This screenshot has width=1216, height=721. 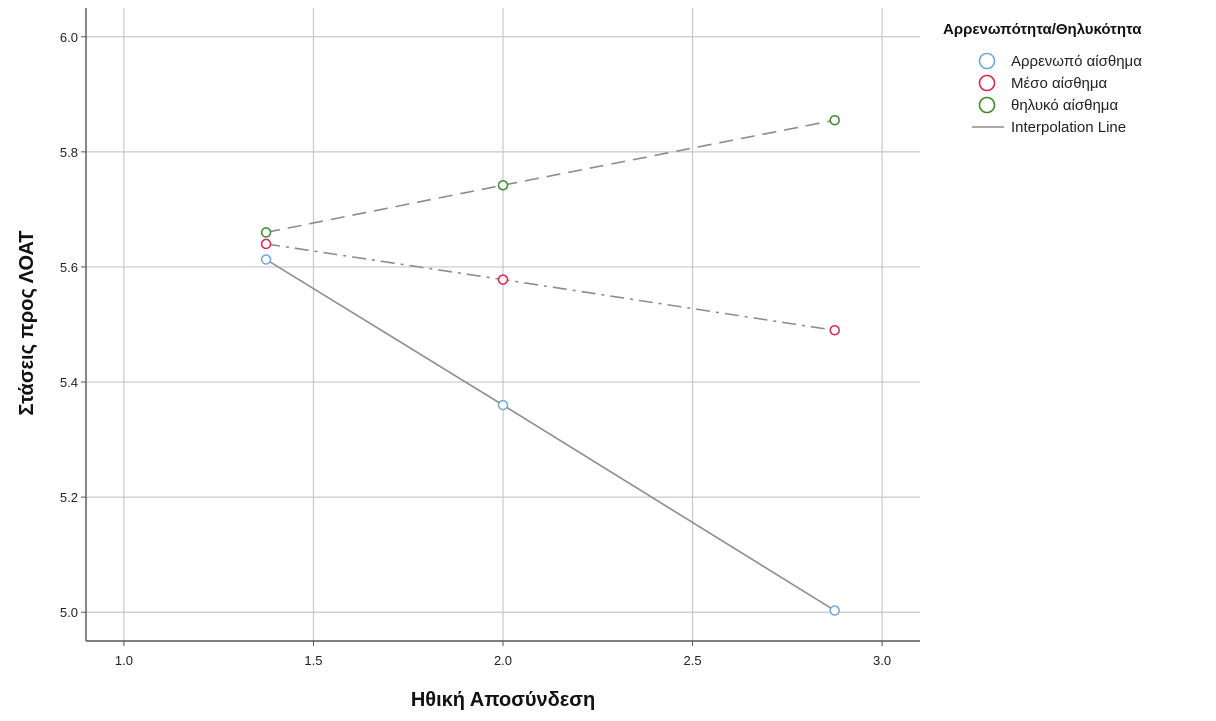 I want to click on y-tick-label: 5.0, so click(x=69, y=612).